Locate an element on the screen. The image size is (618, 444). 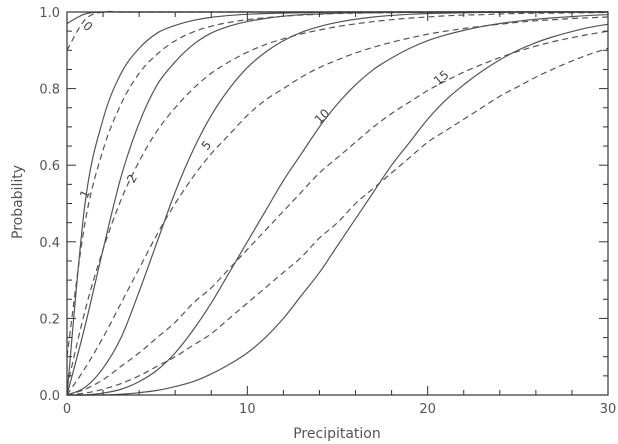
y-tick-label: 0.0 is located at coordinates (49, 396).